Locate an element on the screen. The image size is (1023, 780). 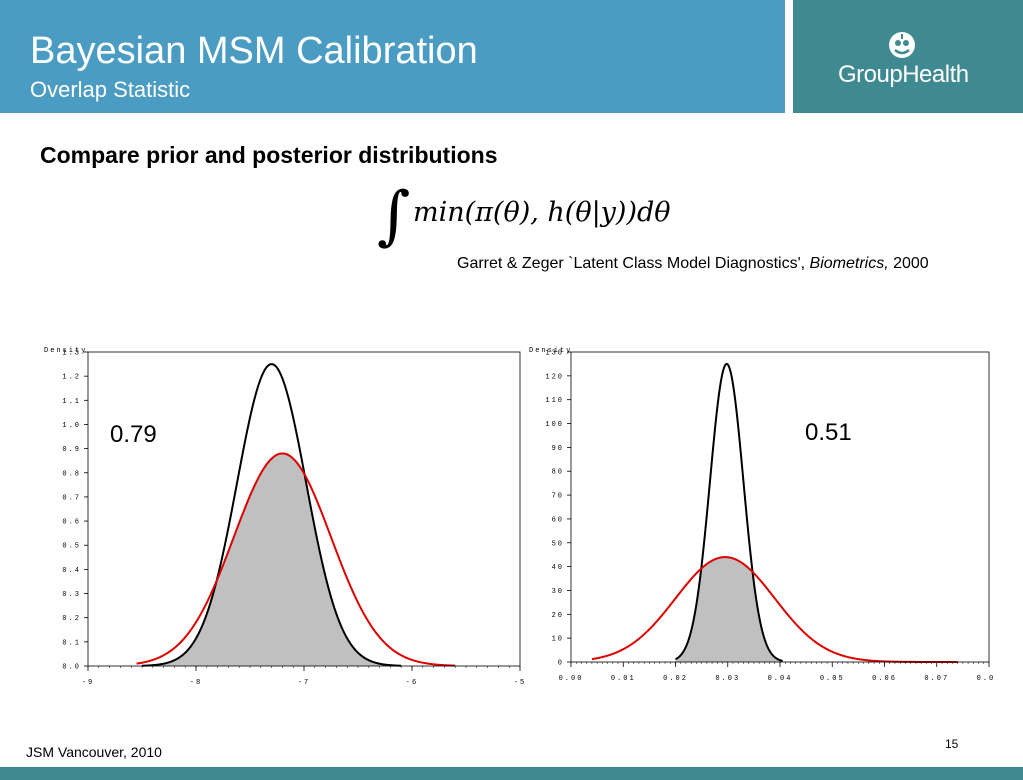
header-divider is located at coordinates (789, 56).